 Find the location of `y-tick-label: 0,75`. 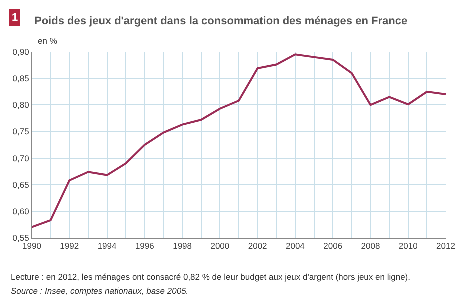

y-tick-label: 0,75 is located at coordinates (21, 131).